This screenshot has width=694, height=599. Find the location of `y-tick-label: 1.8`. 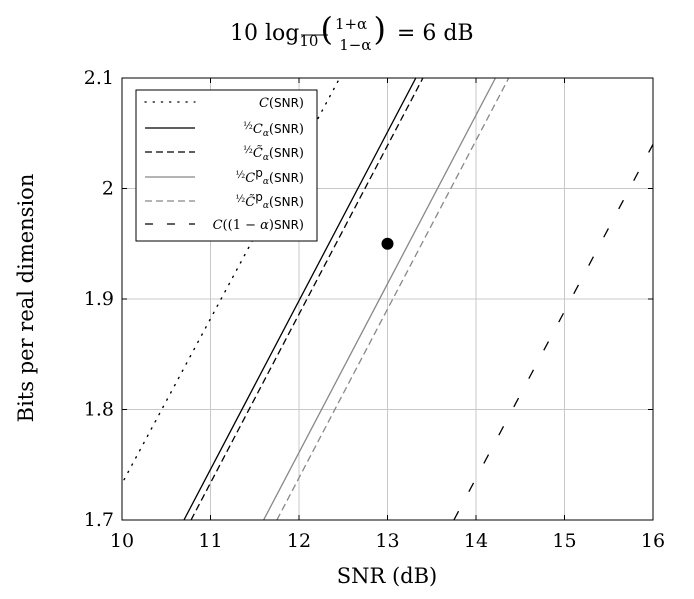

y-tick-label: 1.8 is located at coordinates (99, 410).